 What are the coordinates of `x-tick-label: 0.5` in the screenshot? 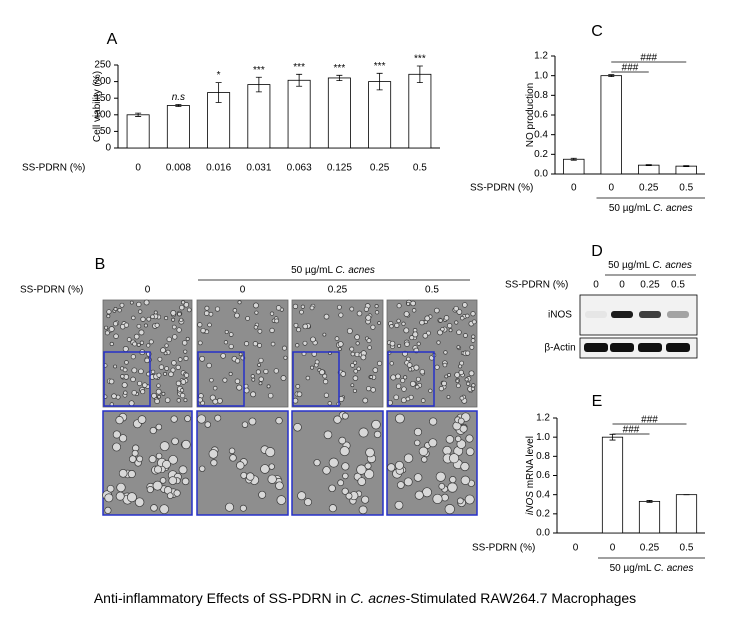 It's located at (420, 168).